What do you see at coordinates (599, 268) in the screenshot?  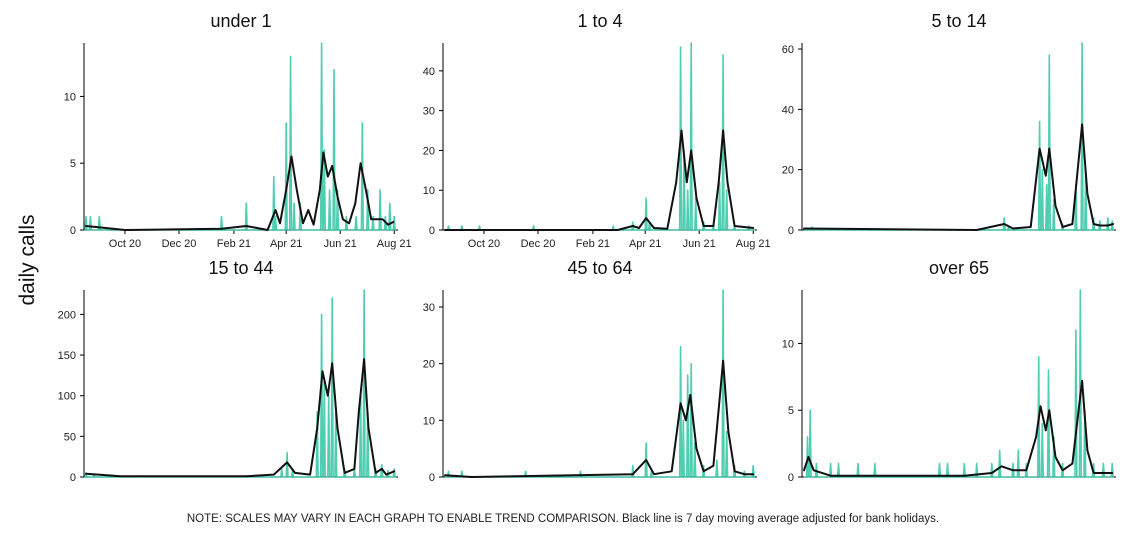 I see `panel-title: 45 to 64` at bounding box center [599, 268].